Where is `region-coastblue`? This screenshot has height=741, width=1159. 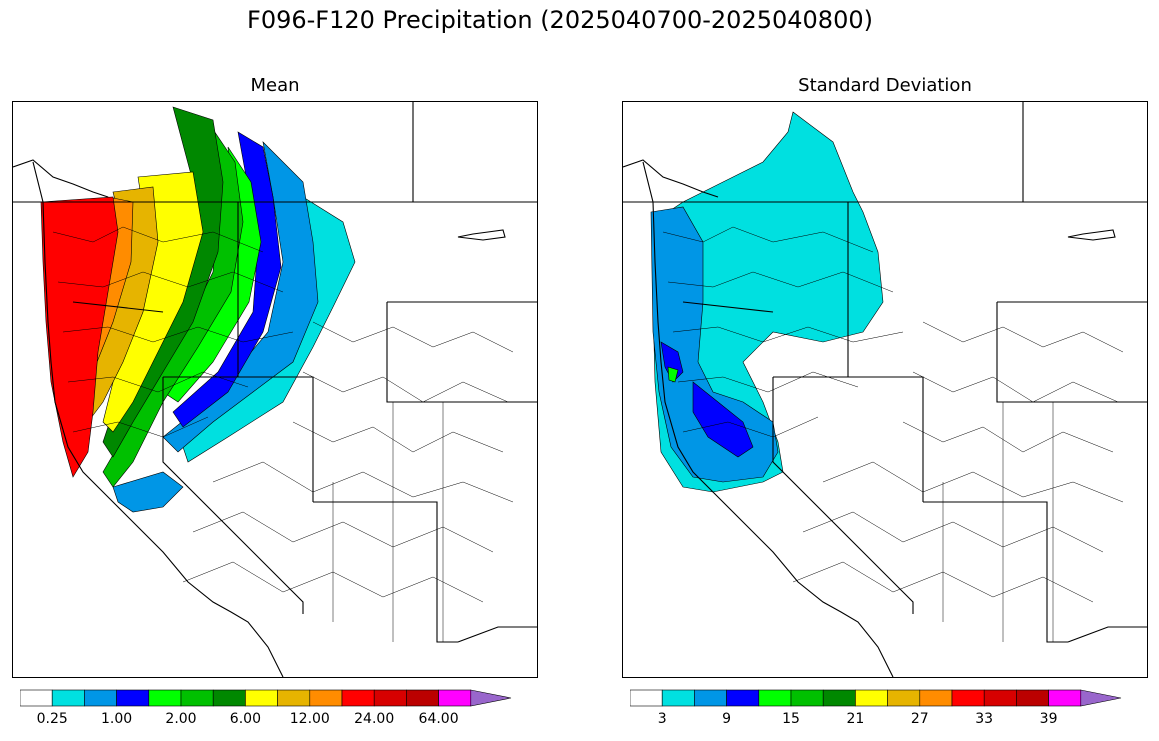
region-coastblue is located at coordinates (148, 492).